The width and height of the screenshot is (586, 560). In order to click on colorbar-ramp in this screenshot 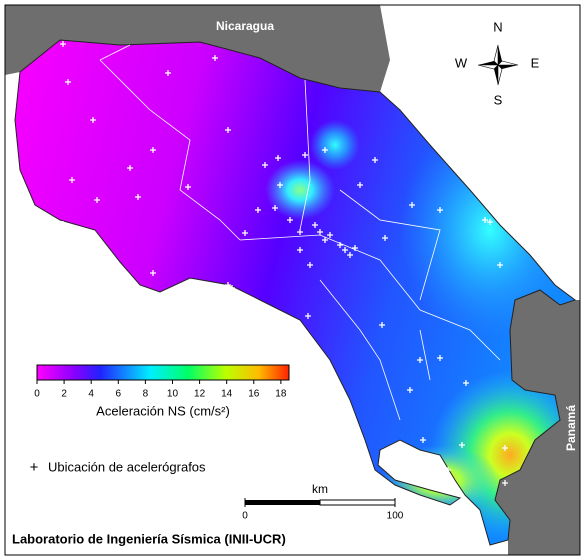, I will do `click(163, 372)`.